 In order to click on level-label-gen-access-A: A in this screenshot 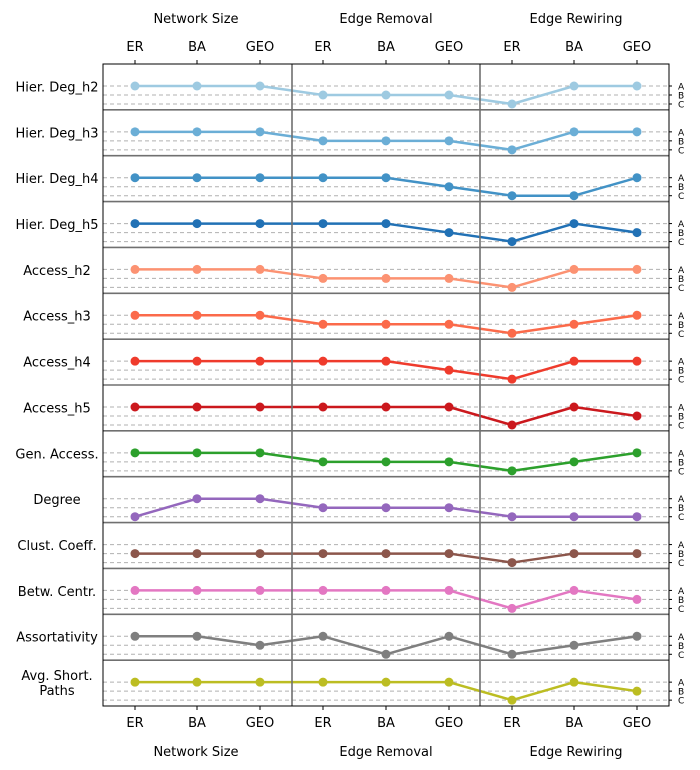, I will do `click(681, 454)`.